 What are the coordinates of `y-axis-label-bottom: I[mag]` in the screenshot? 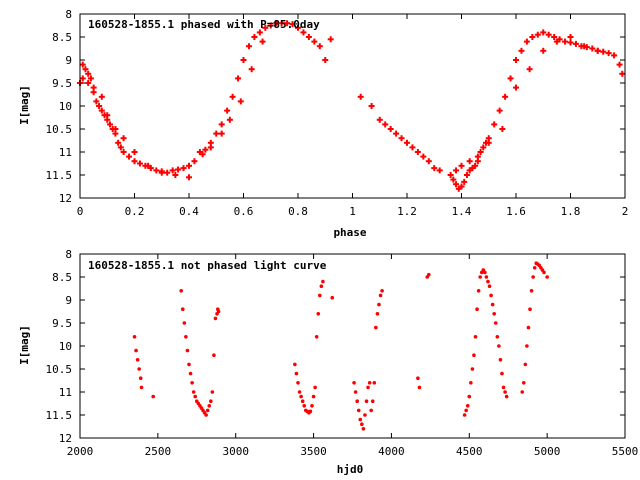 It's located at (24, 345).